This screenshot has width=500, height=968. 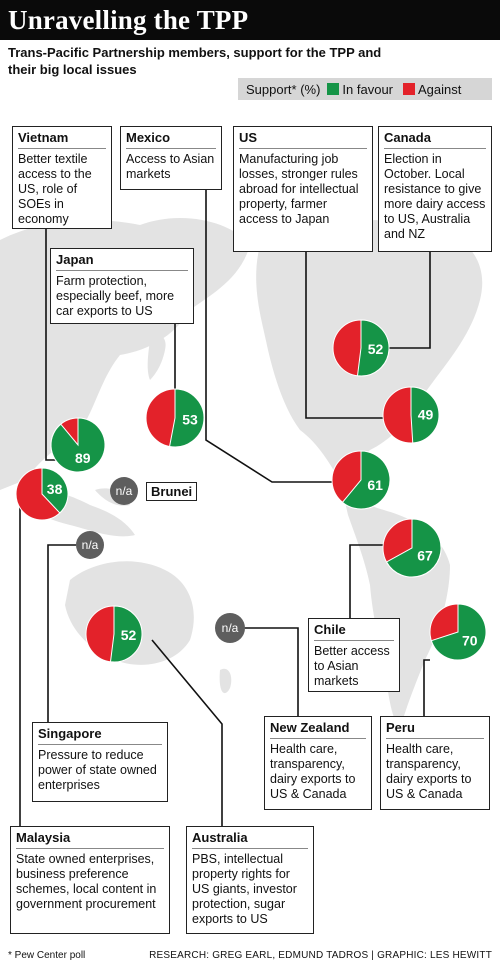 What do you see at coordinates (62, 139) in the screenshot?
I see `callout-vietnam-name: Vietnam` at bounding box center [62, 139].